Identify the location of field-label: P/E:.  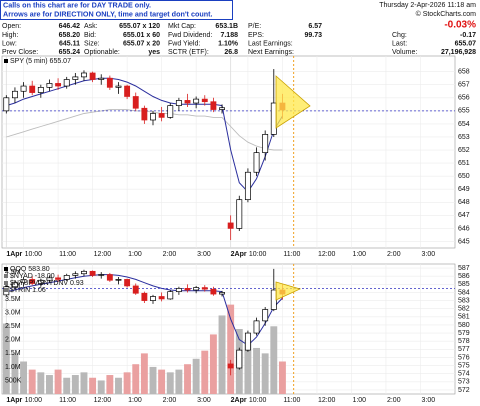
(254, 26).